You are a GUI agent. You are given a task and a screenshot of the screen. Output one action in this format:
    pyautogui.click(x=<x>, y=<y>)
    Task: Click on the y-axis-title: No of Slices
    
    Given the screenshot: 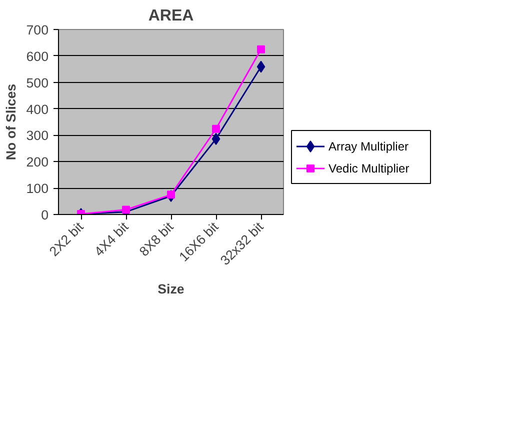 What is the action you would take?
    pyautogui.click(x=10, y=122)
    